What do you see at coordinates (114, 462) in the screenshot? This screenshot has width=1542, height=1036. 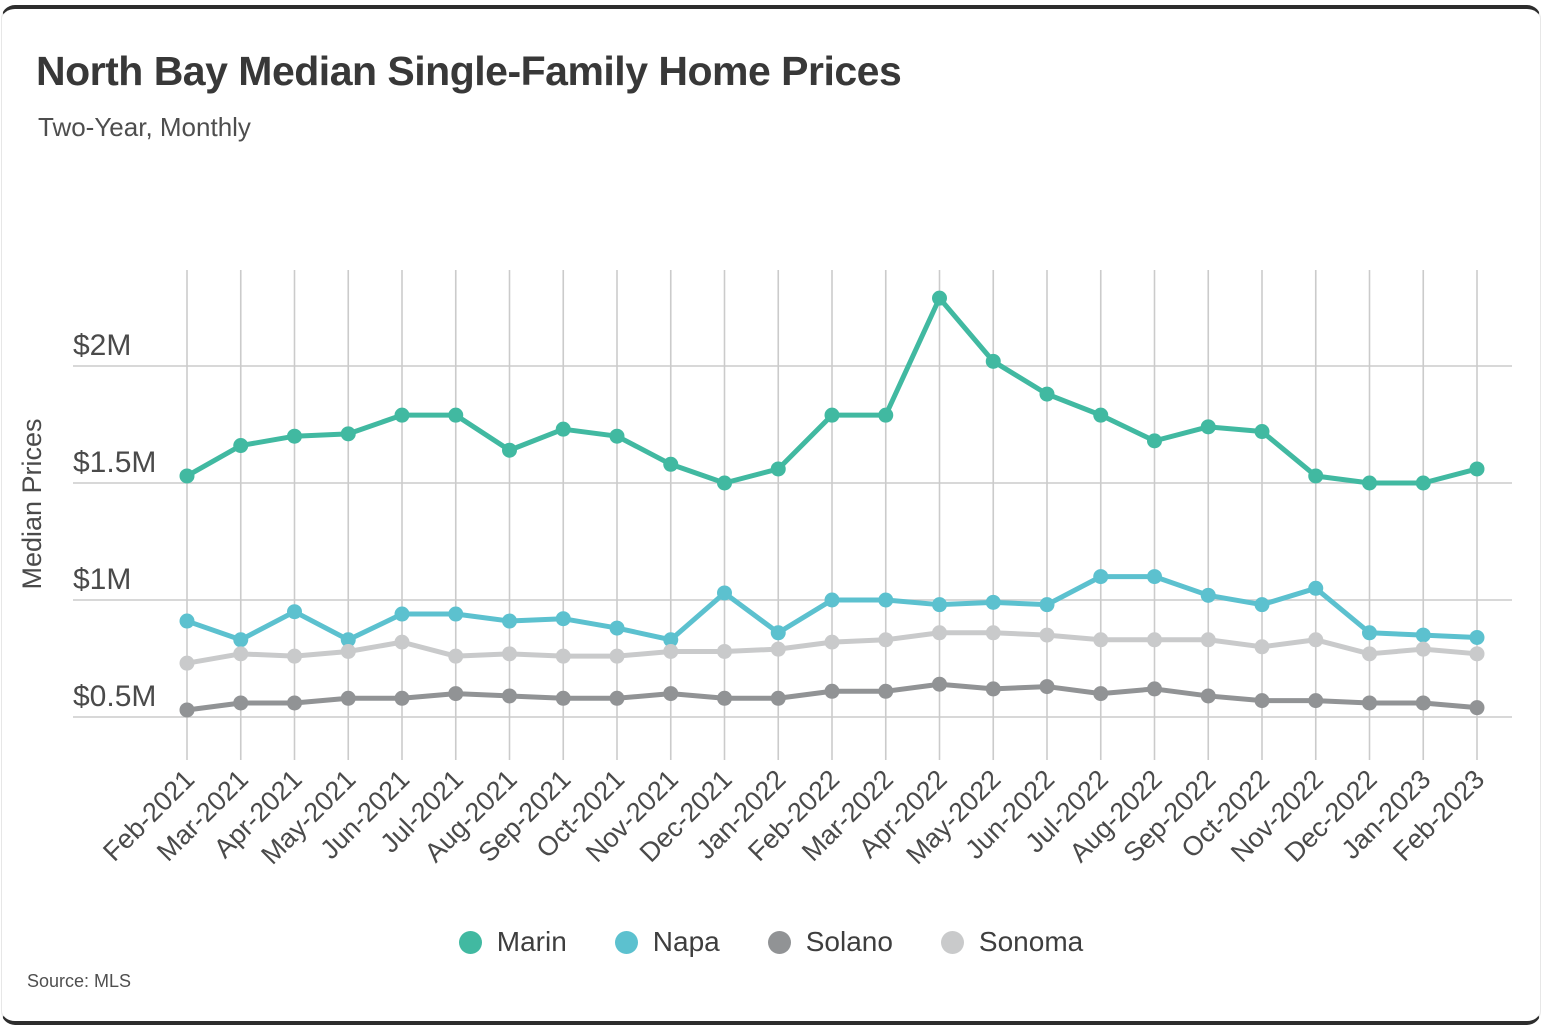 I see `y-tick-label: $1.5M` at bounding box center [114, 462].